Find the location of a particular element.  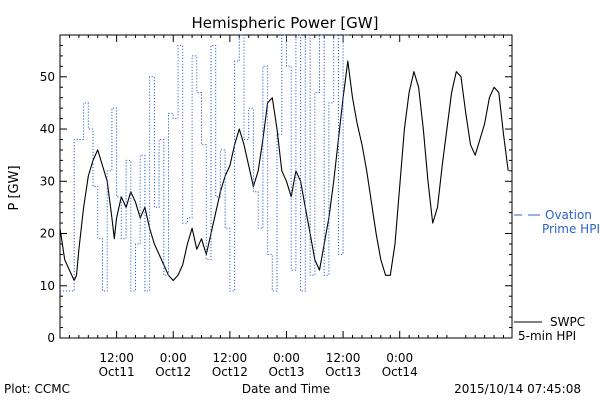

y-tick-label: 0 is located at coordinates (51, 338).